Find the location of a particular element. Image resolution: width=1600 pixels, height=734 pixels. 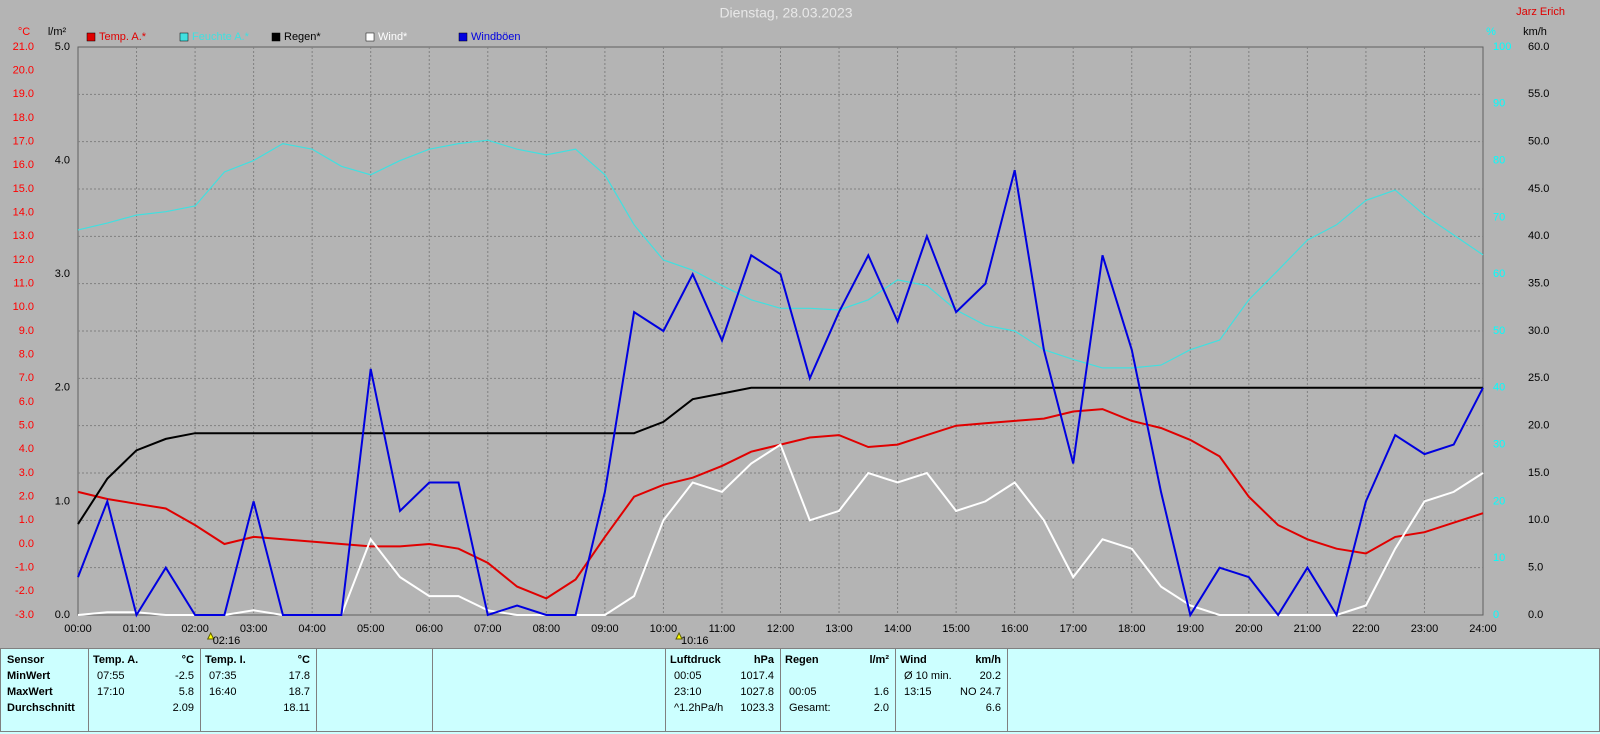

stat-time: Gesamt: is located at coordinates (810, 708).